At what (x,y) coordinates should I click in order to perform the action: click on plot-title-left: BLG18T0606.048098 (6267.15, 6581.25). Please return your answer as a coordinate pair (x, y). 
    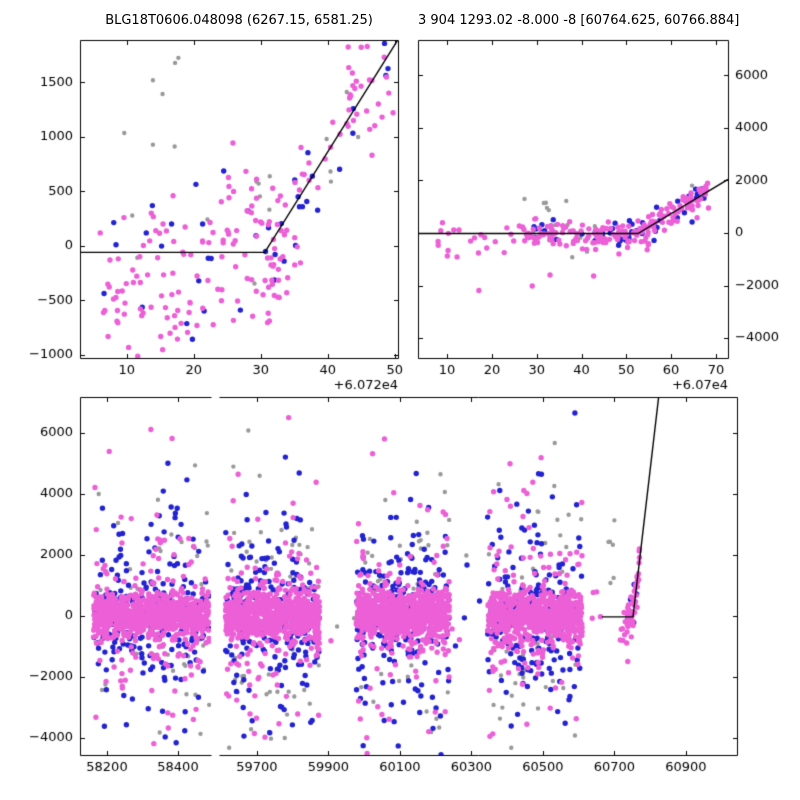
    Looking at the image, I should click on (239, 20).